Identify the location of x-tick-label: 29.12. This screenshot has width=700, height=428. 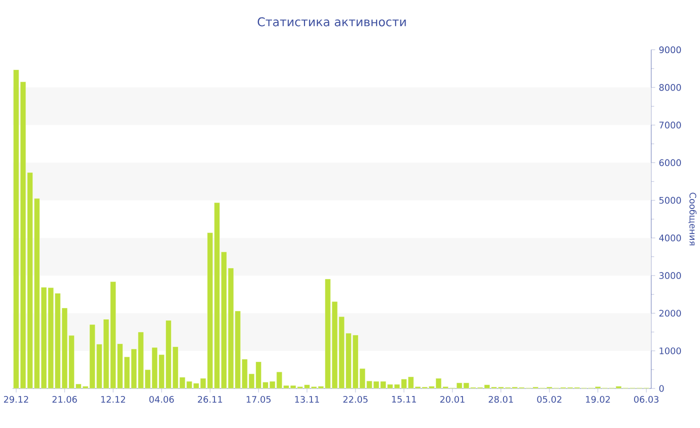
(16, 399).